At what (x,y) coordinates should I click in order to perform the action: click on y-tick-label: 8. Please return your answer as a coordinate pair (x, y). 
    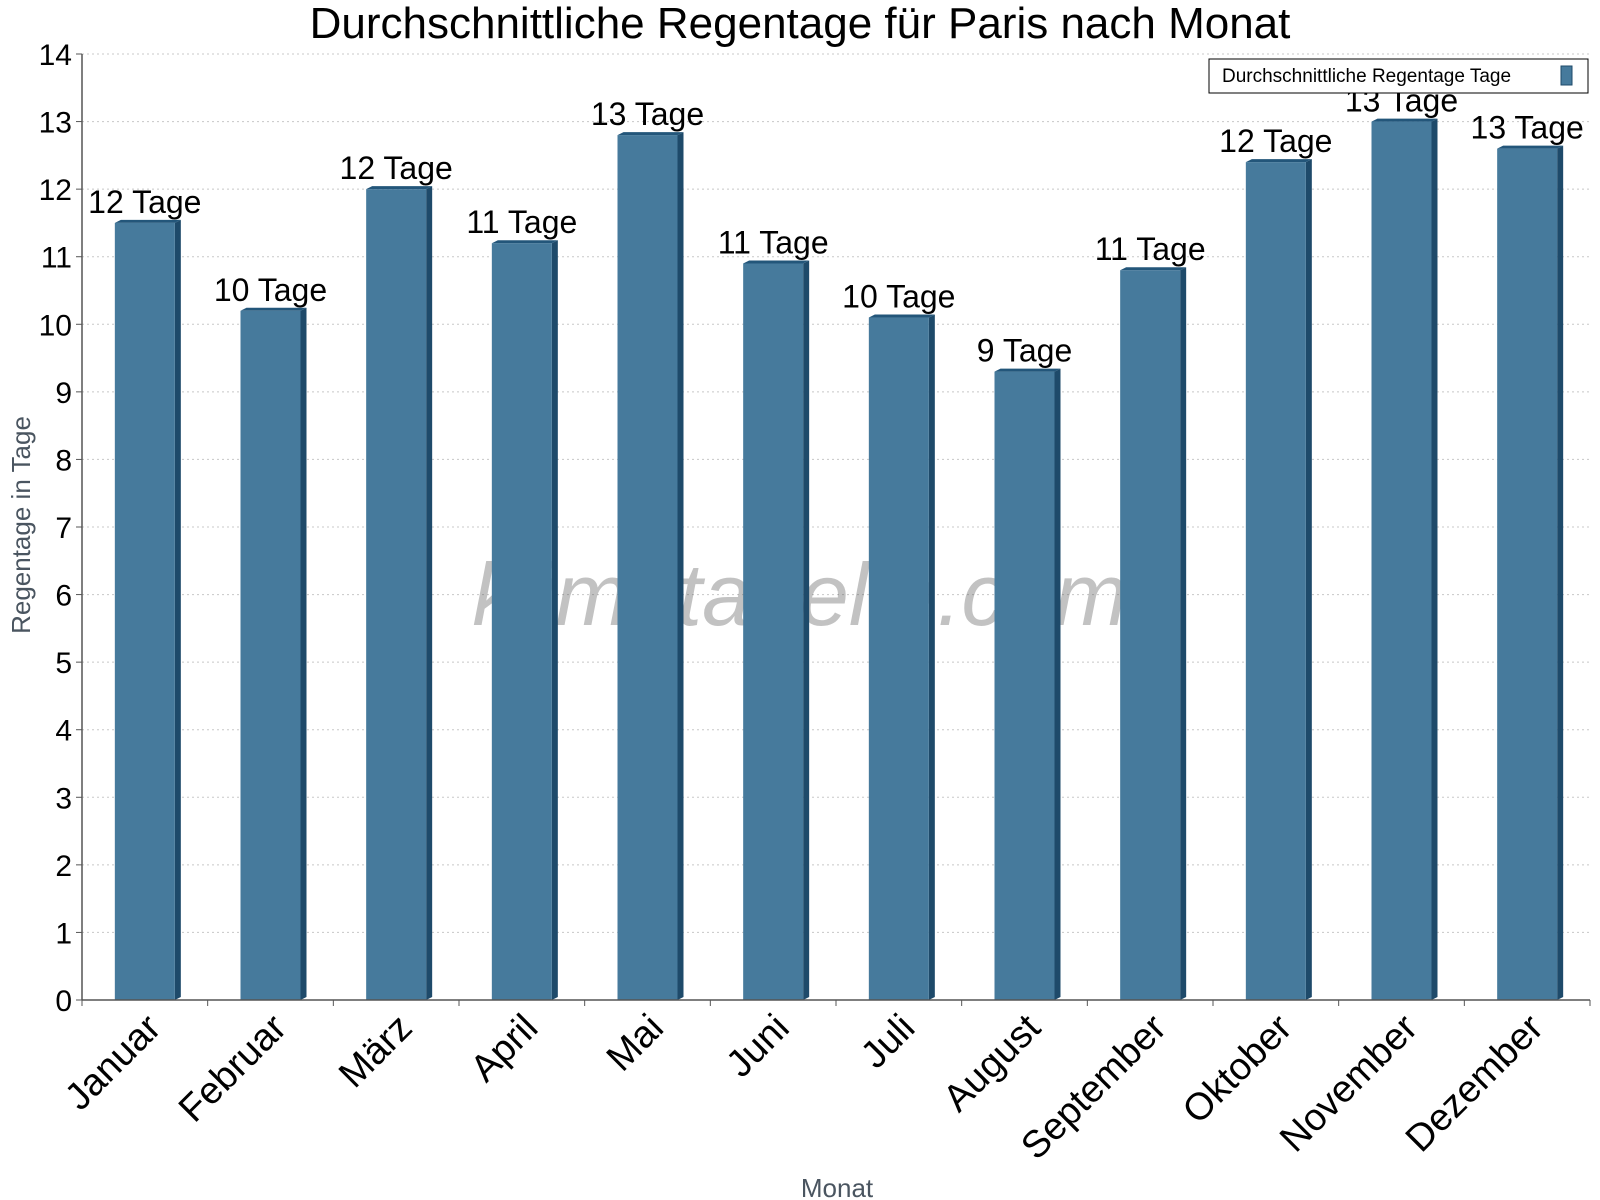
    Looking at the image, I should click on (63, 460).